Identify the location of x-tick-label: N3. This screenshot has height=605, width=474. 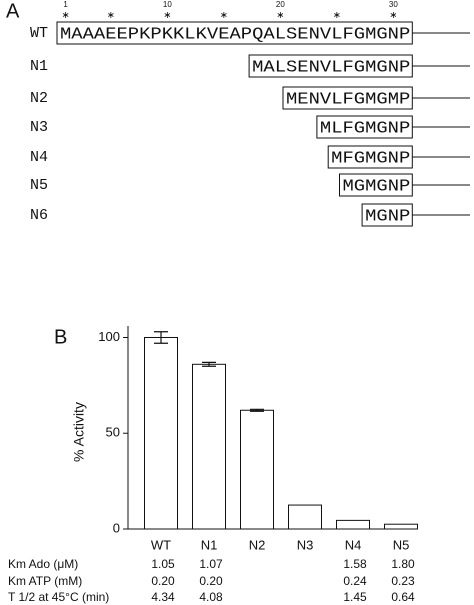
(305, 544).